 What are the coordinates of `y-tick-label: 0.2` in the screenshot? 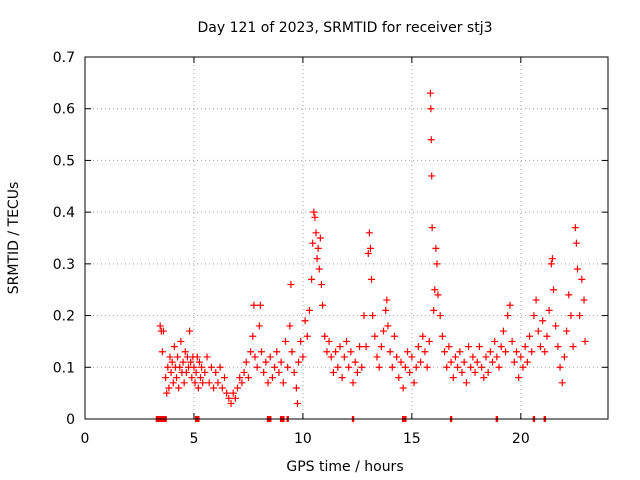 It's located at (64, 317).